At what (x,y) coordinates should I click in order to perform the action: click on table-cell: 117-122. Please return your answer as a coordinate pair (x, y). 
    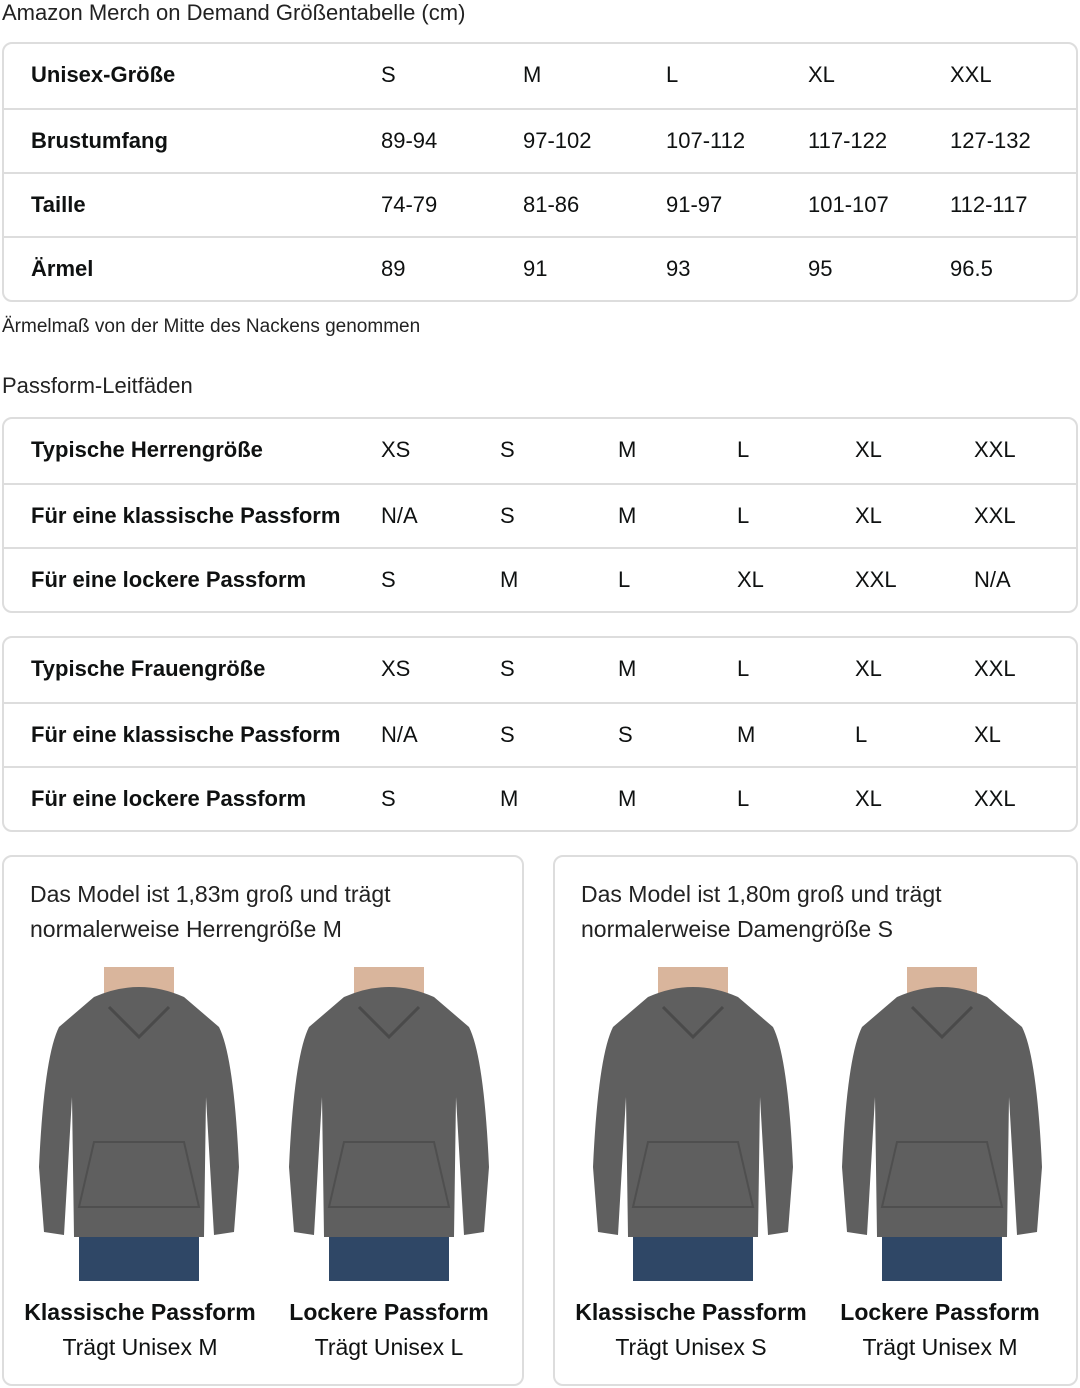
    Looking at the image, I should click on (848, 140).